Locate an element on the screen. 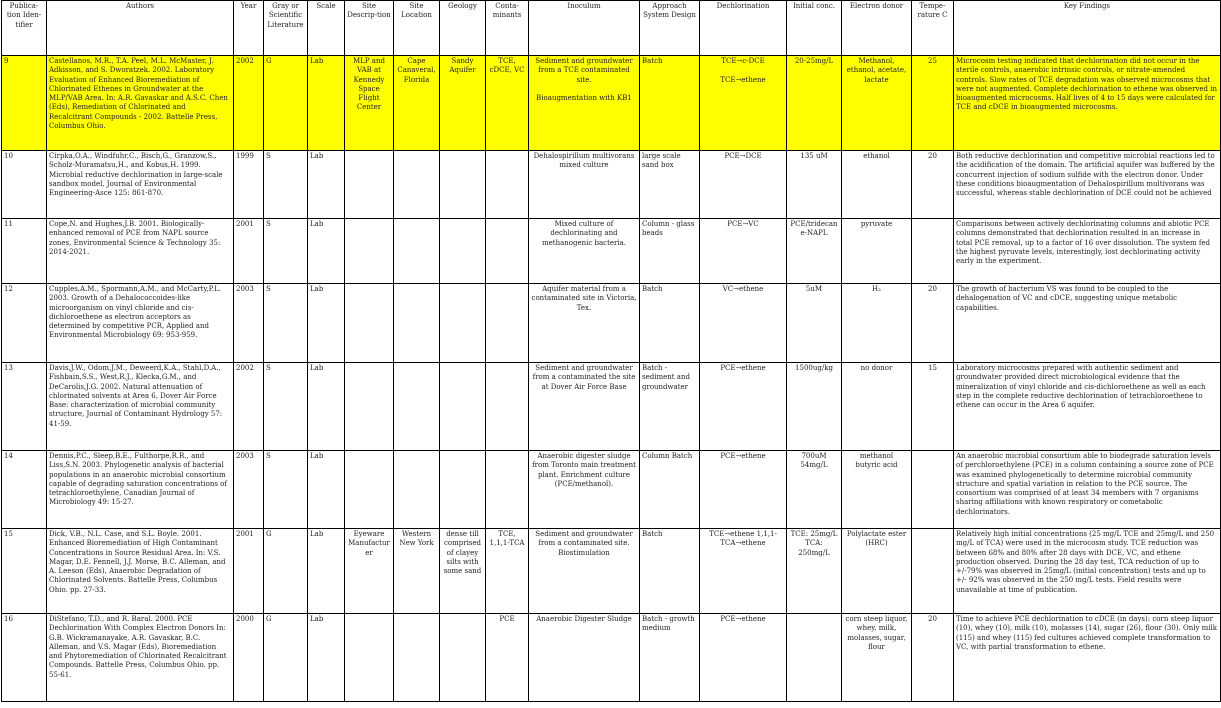 Image resolution: width=1221 pixels, height=708 pixels. table-cell: PCE→VC is located at coordinates (743, 251).